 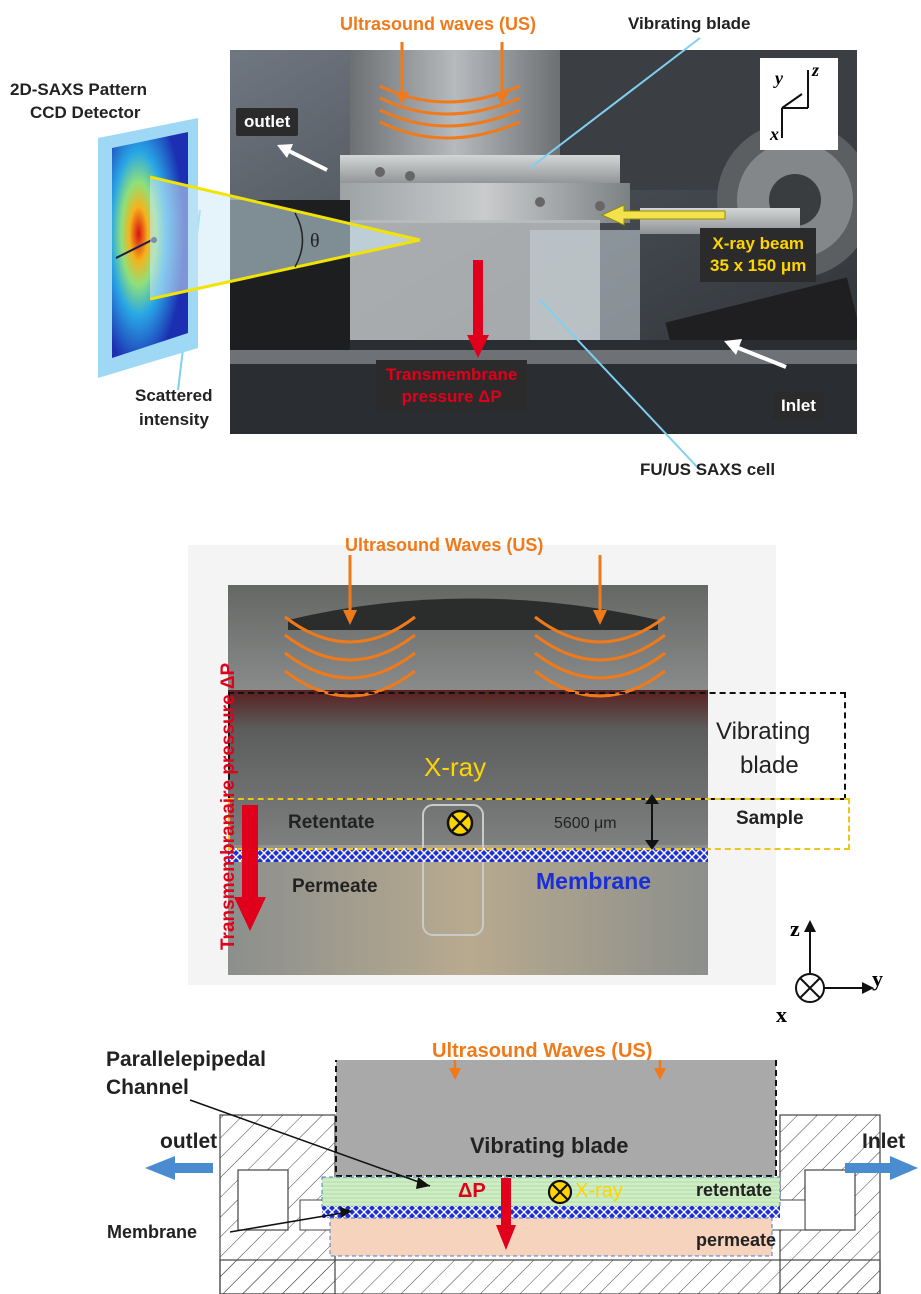 I want to click on detector-label-line2: CCD Detector, so click(x=85, y=112).